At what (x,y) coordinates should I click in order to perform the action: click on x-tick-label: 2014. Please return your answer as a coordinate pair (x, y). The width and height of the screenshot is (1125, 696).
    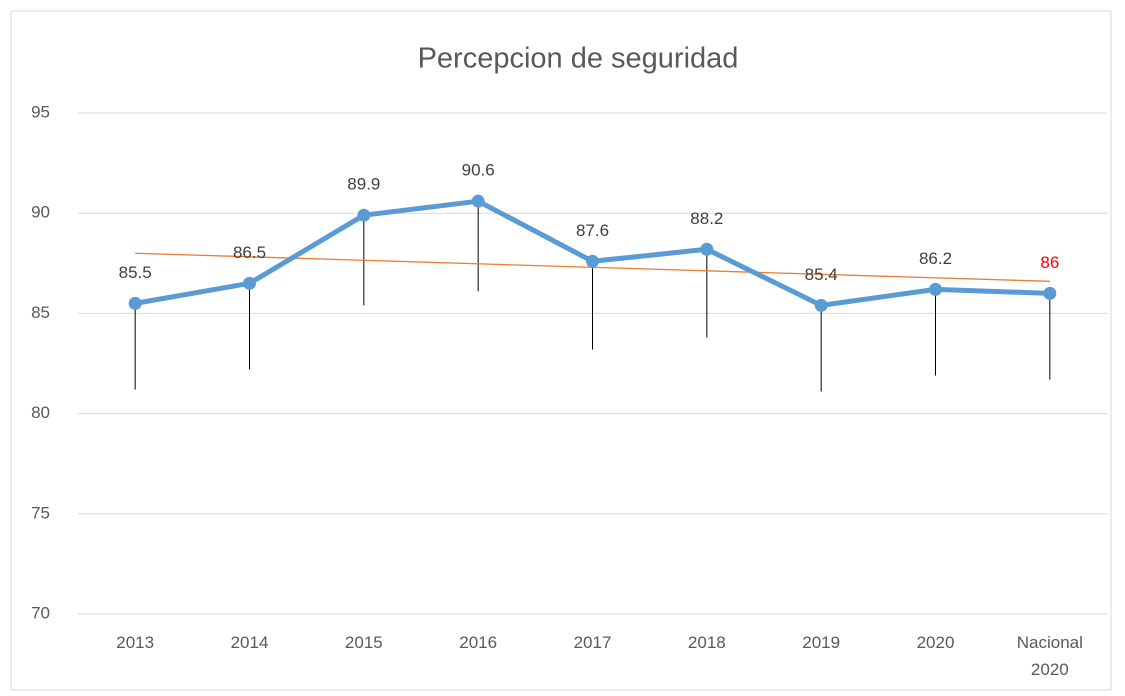
    Looking at the image, I should click on (249, 642).